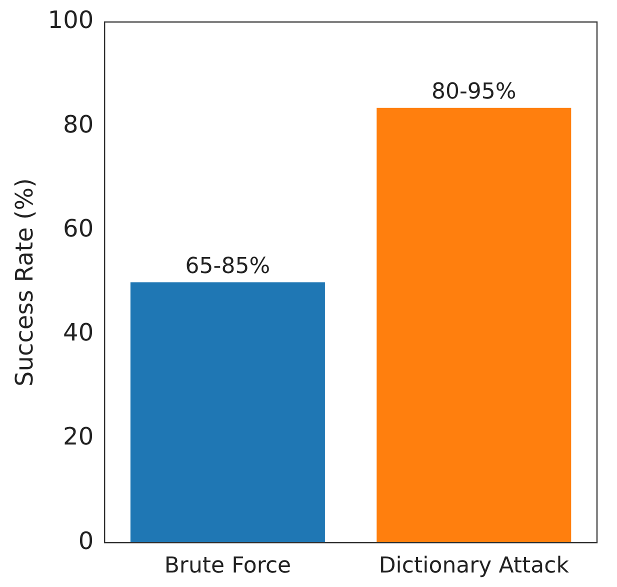 The width and height of the screenshot is (617, 587). Describe the element at coordinates (78, 332) in the screenshot. I see `y-tick-label: 40` at that location.